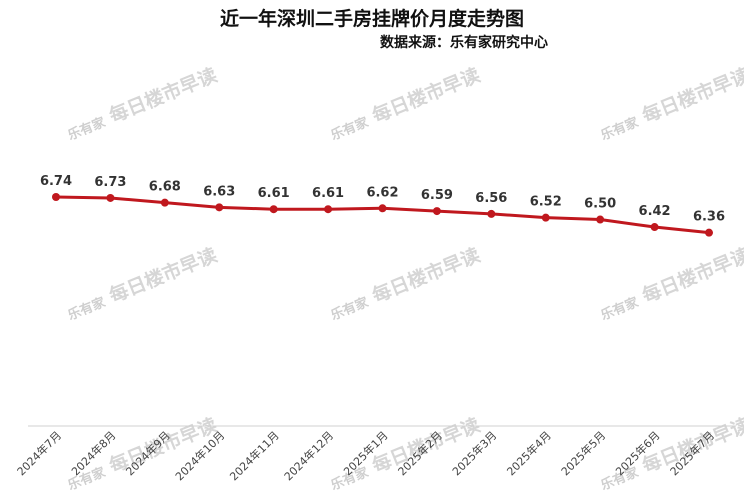 The width and height of the screenshot is (744, 500). What do you see at coordinates (165, 187) in the screenshot?
I see `data-label: 6.68` at bounding box center [165, 187].